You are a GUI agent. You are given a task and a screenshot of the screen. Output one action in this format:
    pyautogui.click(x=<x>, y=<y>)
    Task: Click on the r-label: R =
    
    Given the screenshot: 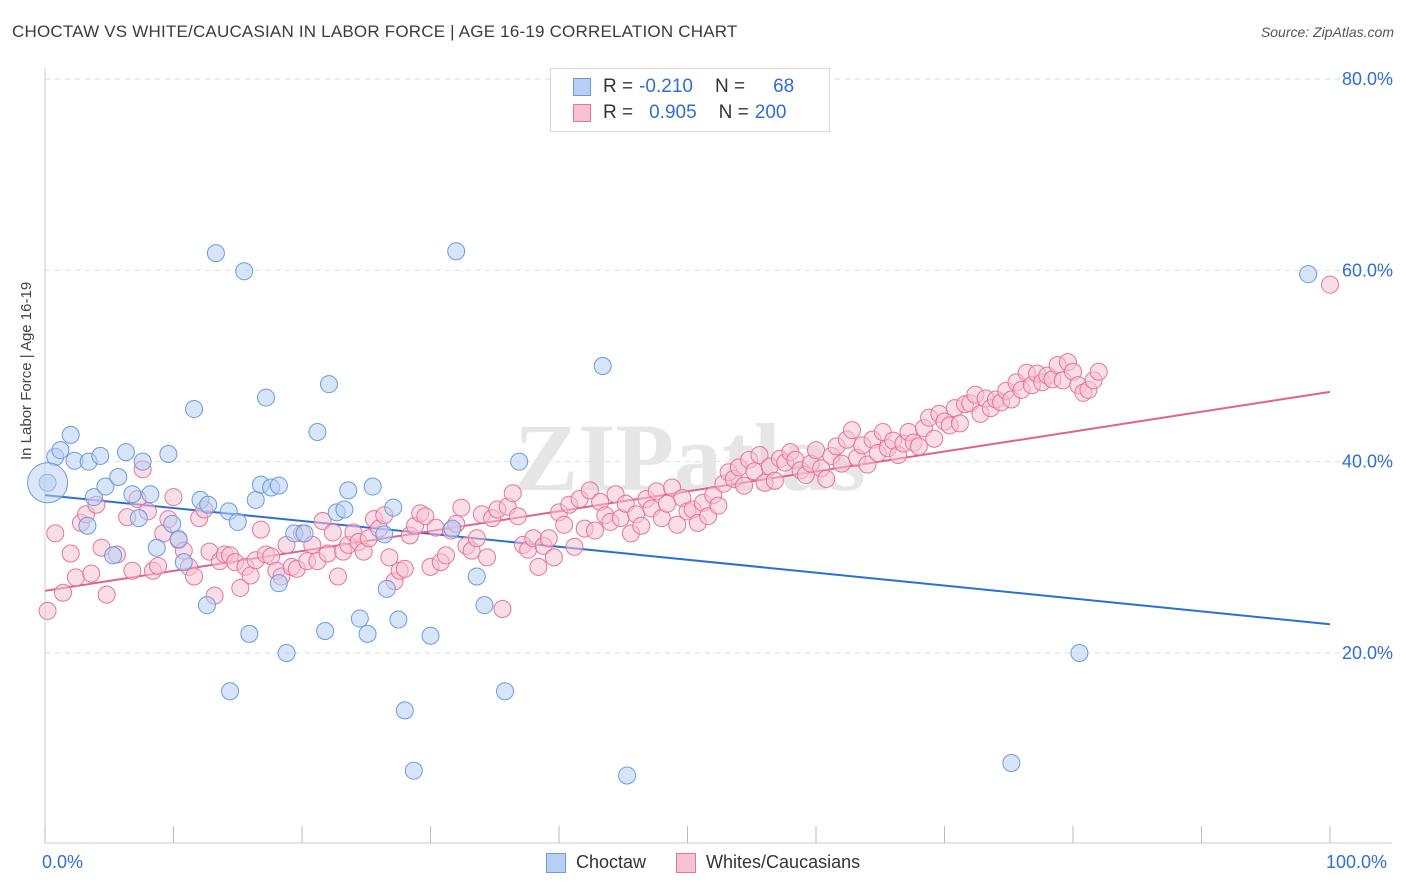 What is the action you would take?
    pyautogui.click(x=618, y=112)
    